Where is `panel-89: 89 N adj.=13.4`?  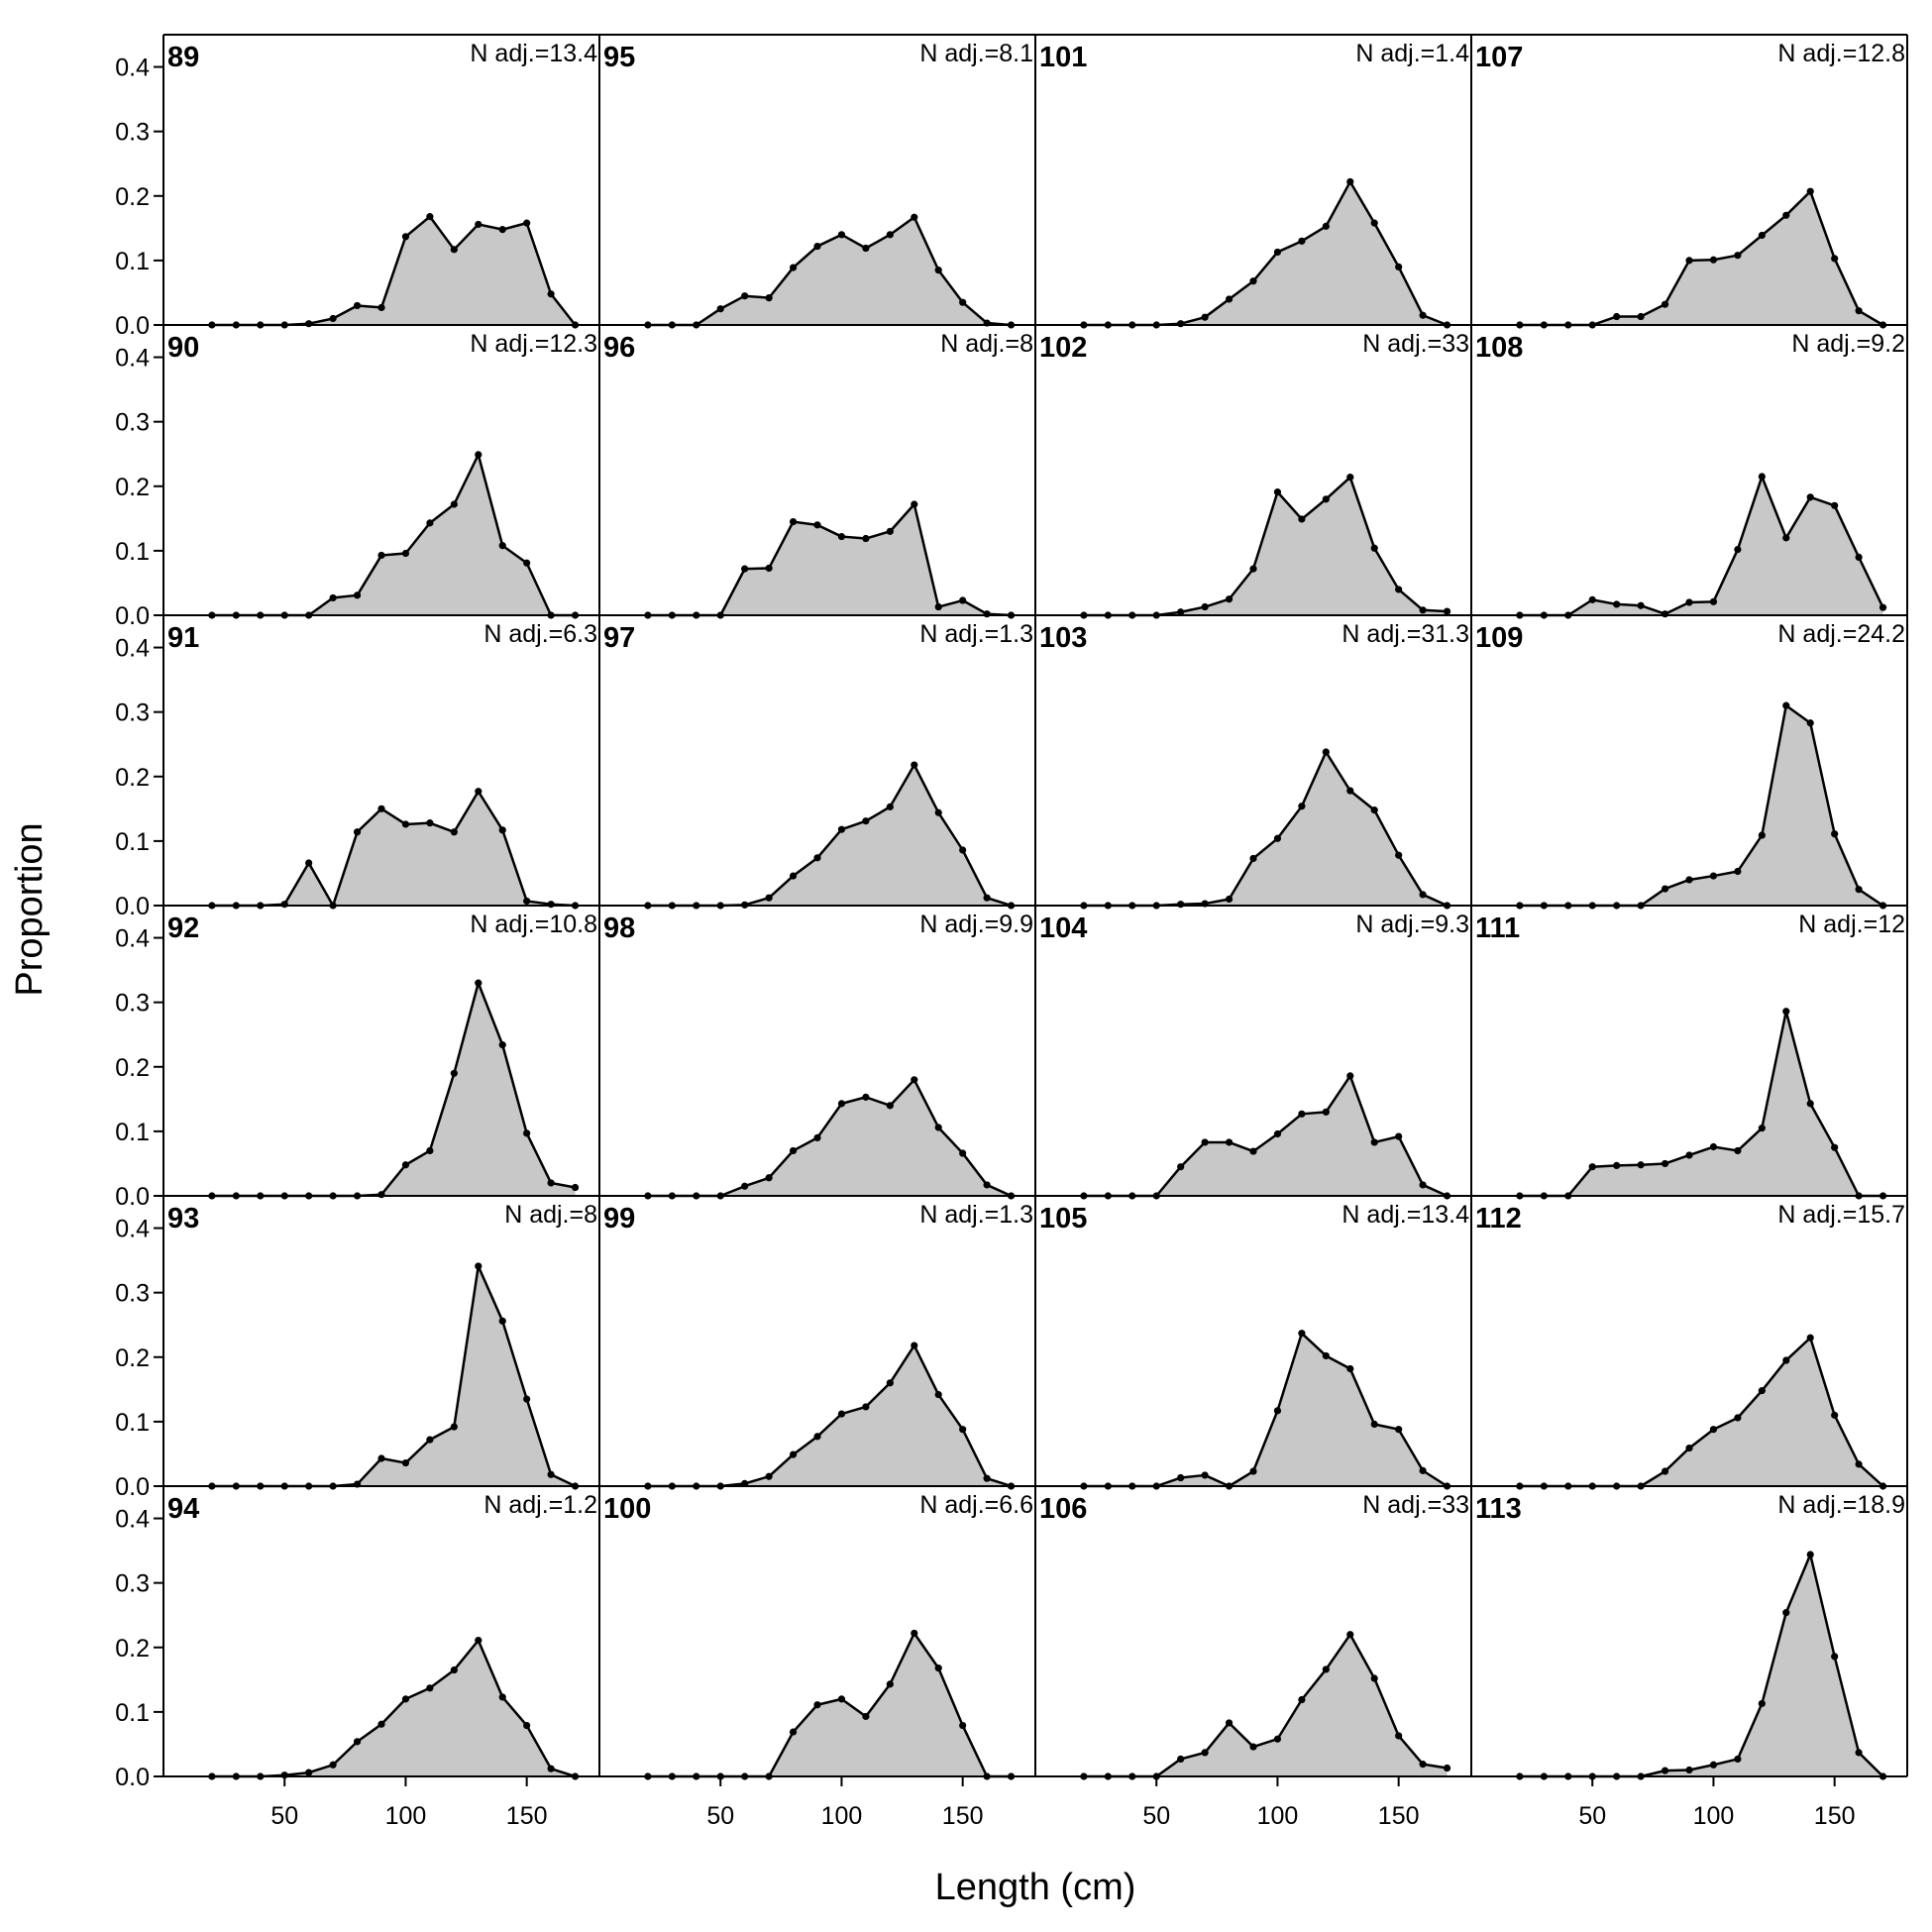
panel-89: 89 N adj.=13.4 is located at coordinates (382, 184).